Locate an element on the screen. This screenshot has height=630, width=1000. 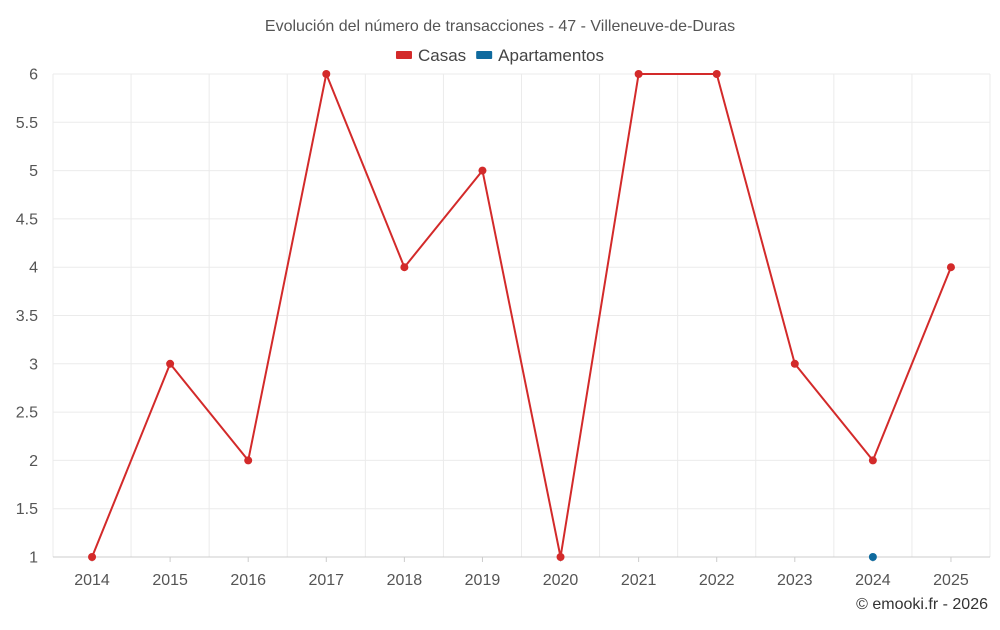
y-axis: 1 1.5 2 2.5 3 3.5 4 4.5 5 5.5 6 is located at coordinates (27, 317).